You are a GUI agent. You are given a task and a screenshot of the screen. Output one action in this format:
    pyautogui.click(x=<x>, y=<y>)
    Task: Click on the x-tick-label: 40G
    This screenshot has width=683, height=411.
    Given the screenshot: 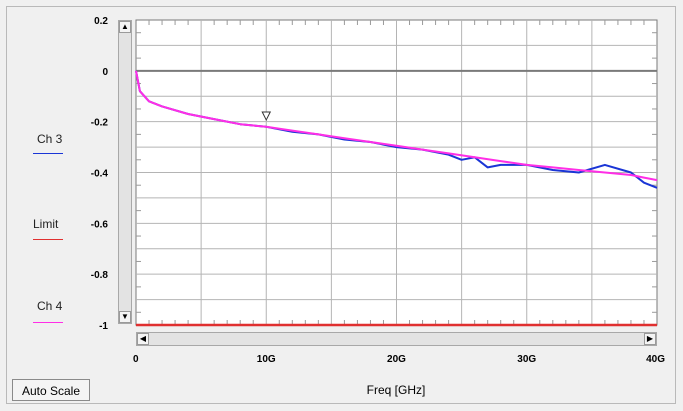 What is the action you would take?
    pyautogui.click(x=655, y=359)
    